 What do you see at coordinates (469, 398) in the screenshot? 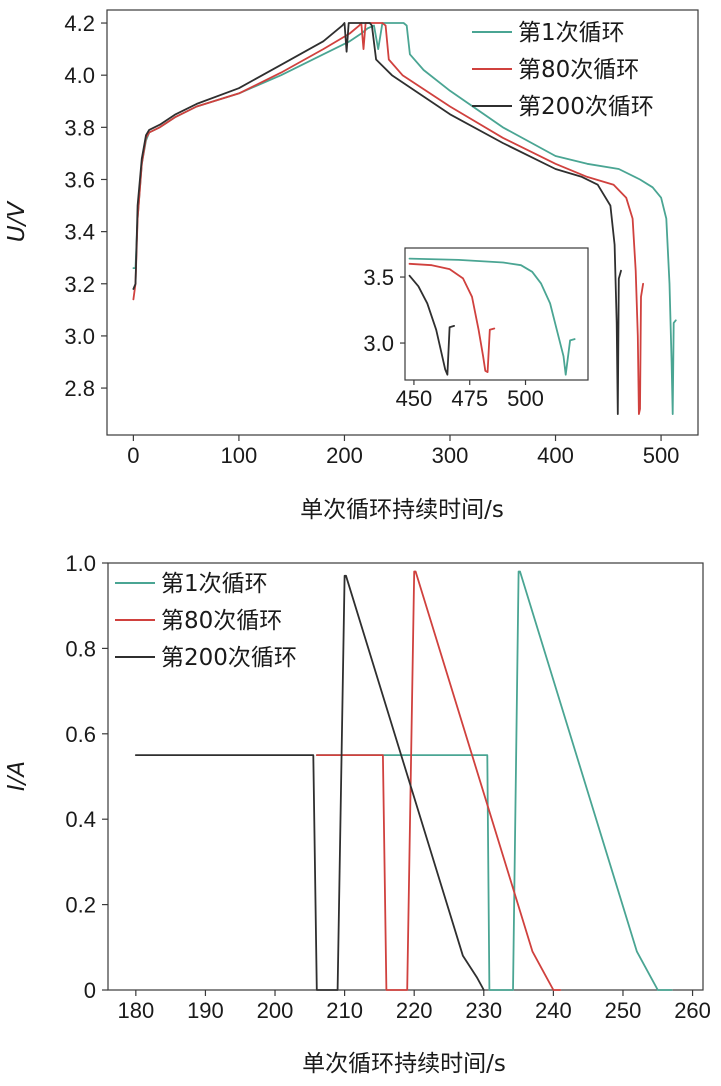
I see `inset-x-tick-label: 475` at bounding box center [469, 398].